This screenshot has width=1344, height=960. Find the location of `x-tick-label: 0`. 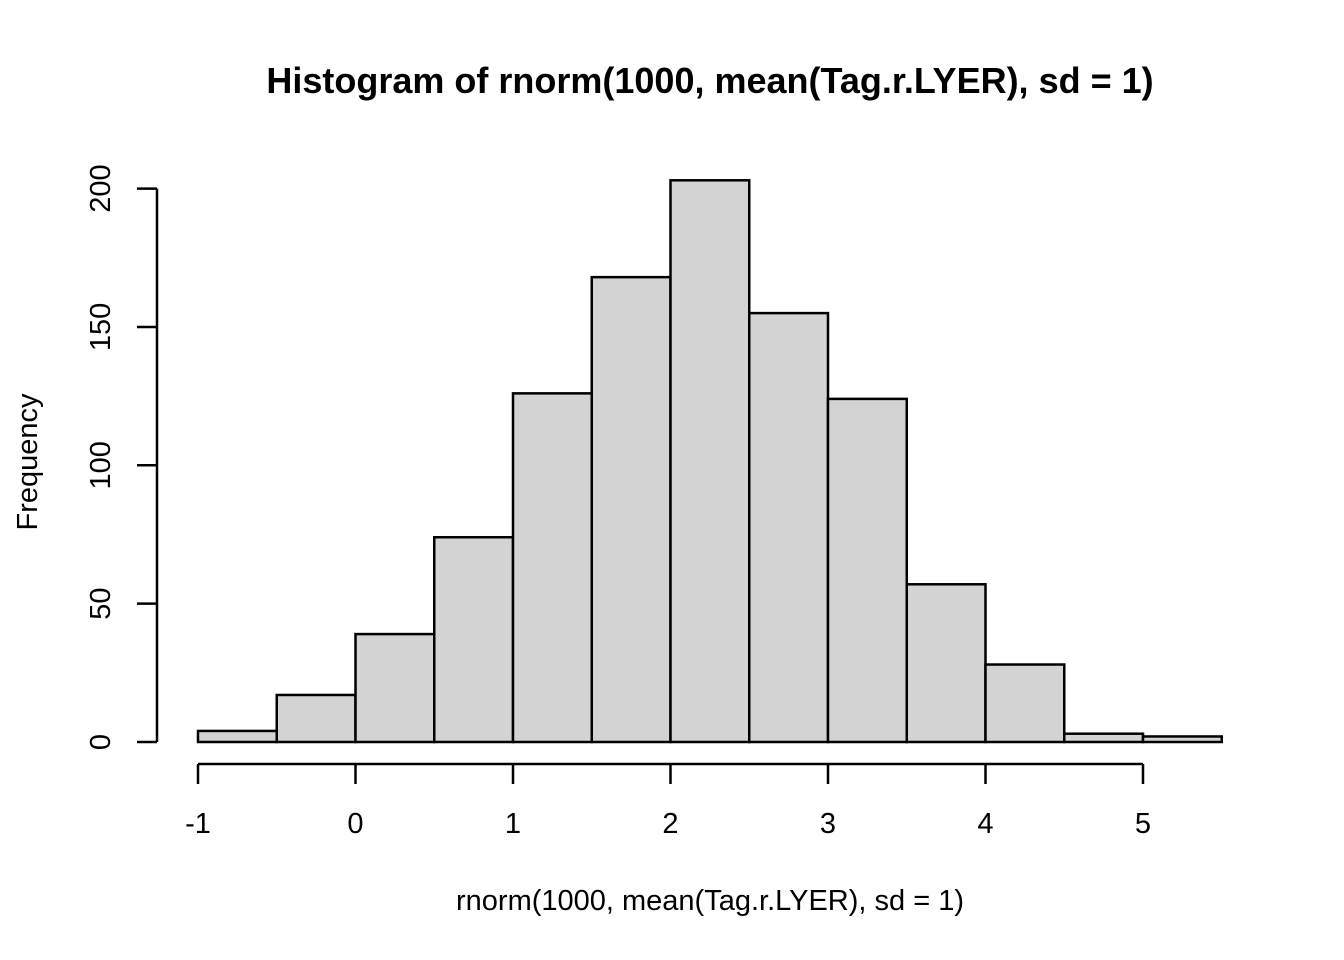

x-tick-label: 0 is located at coordinates (355, 824).